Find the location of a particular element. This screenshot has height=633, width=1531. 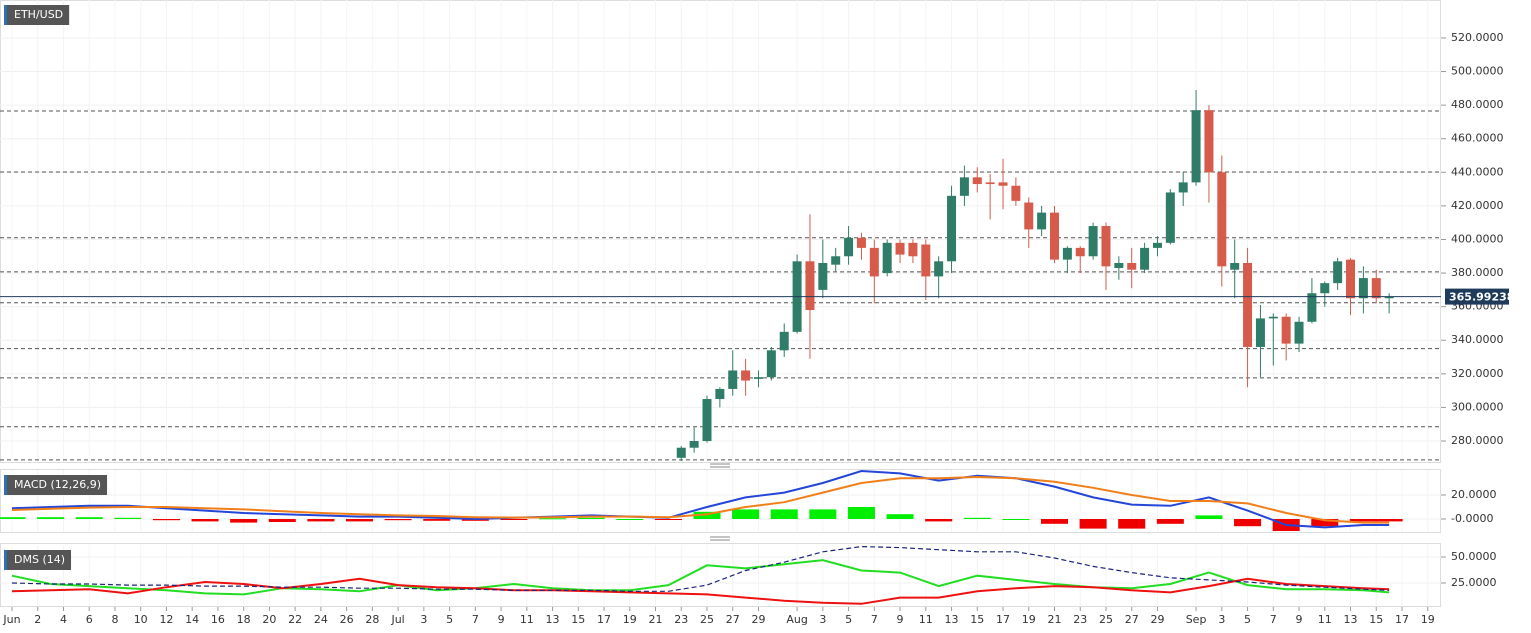

panel-title: MACD (12,26,9) is located at coordinates (57, 484).